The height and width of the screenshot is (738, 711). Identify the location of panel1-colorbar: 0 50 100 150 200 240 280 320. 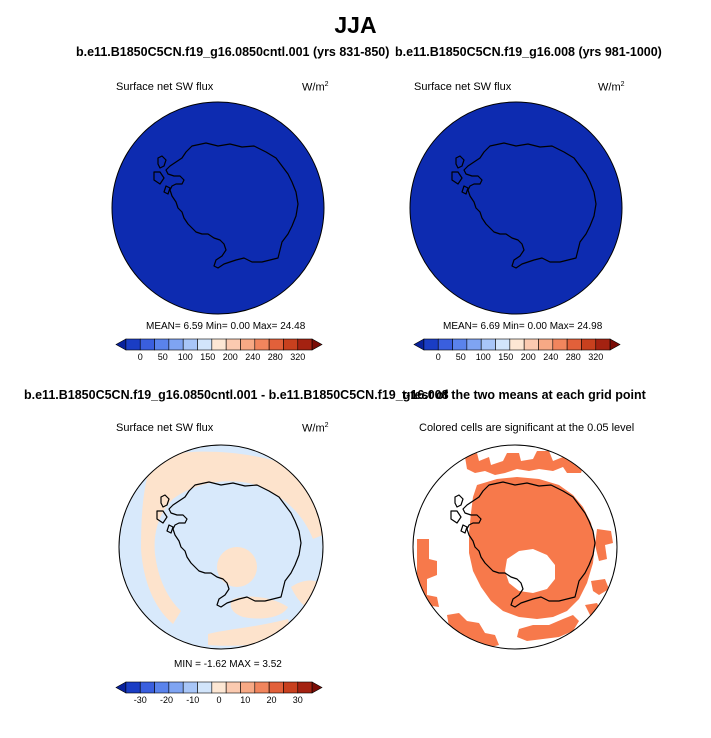
(219, 350).